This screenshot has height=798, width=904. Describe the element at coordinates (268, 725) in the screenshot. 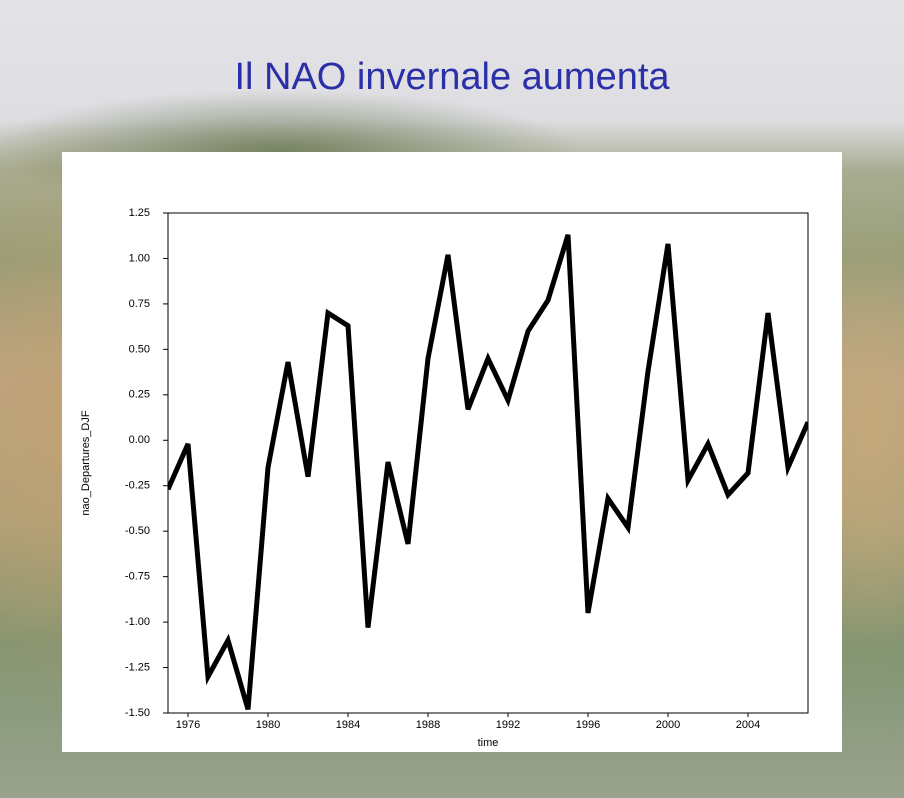

I see `x-tick-label: 1980` at that location.